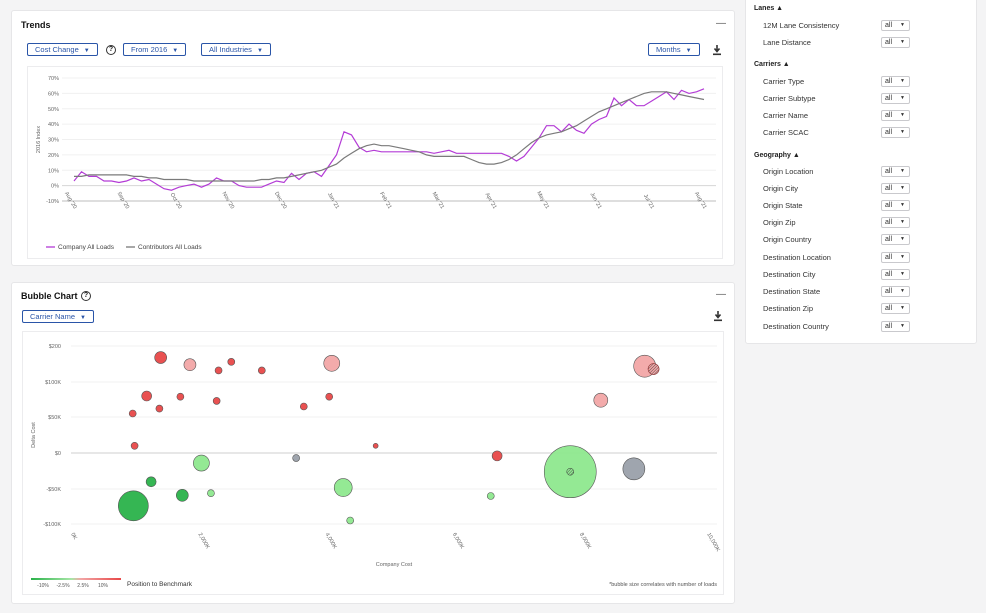 This screenshot has height=613, width=986. What do you see at coordinates (787, 239) in the screenshot?
I see `filter-label: Origin Country` at bounding box center [787, 239].